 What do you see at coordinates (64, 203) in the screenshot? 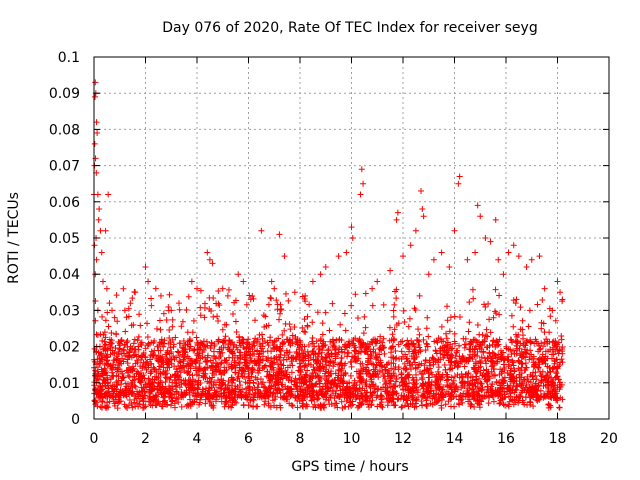
I see `y-tick-label: 0.06` at bounding box center [64, 203].